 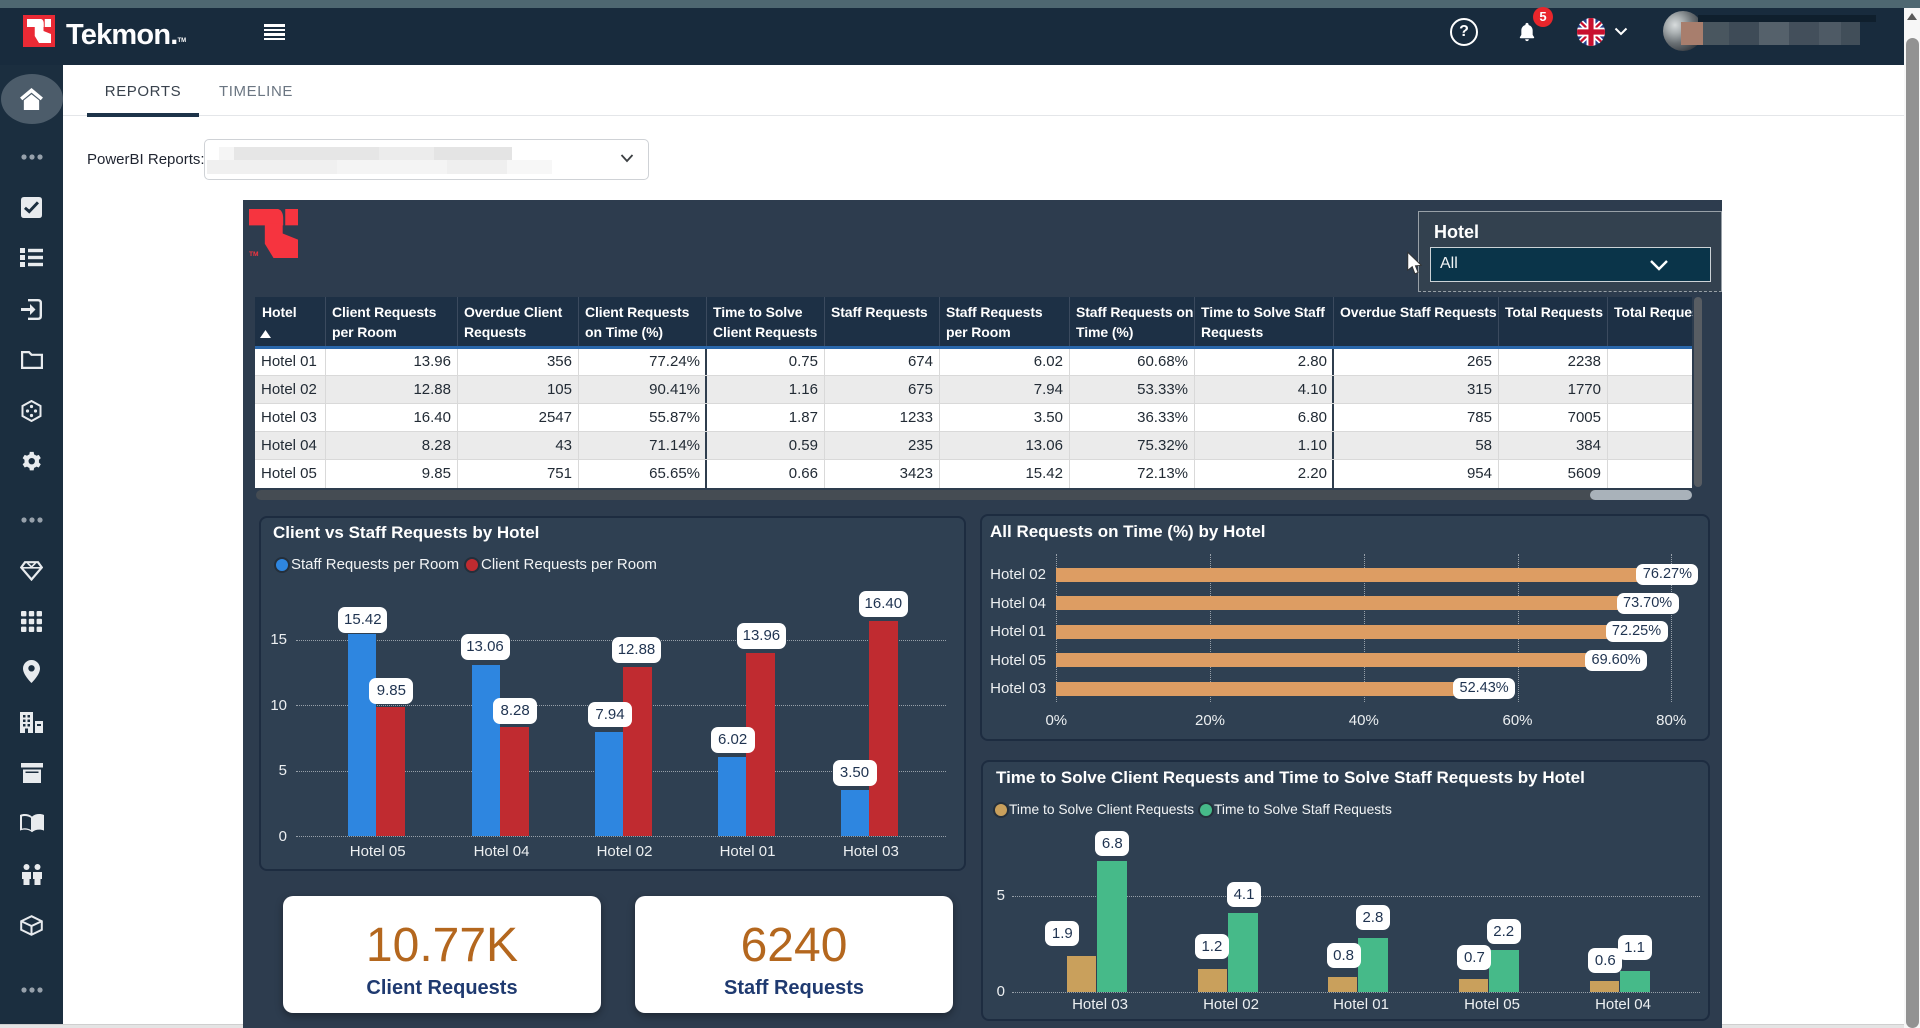 What do you see at coordinates (254, 254) in the screenshot?
I see `svg-text: TM` at bounding box center [254, 254].